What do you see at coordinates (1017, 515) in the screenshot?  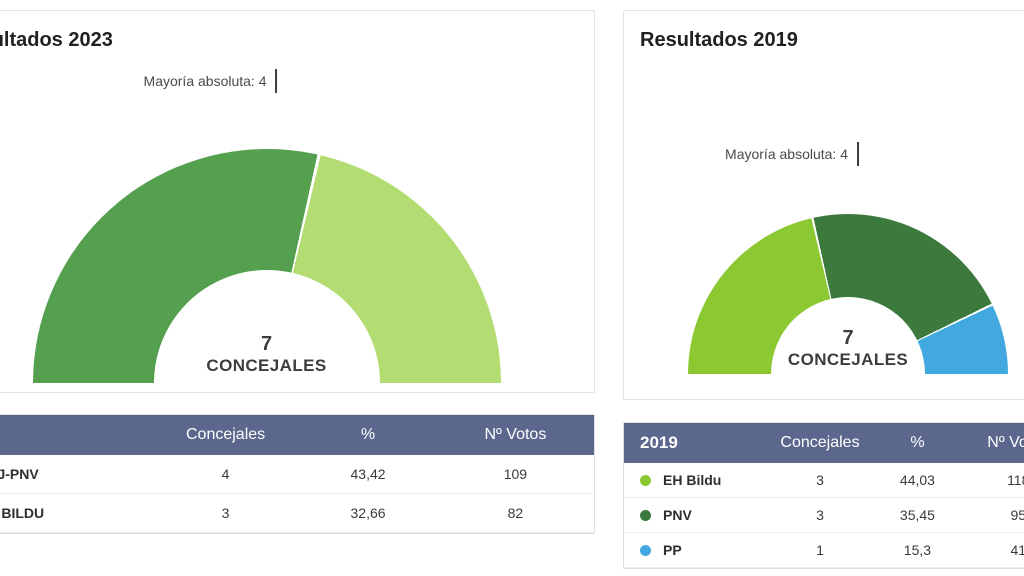 I see `votes-cell: 95` at bounding box center [1017, 515].